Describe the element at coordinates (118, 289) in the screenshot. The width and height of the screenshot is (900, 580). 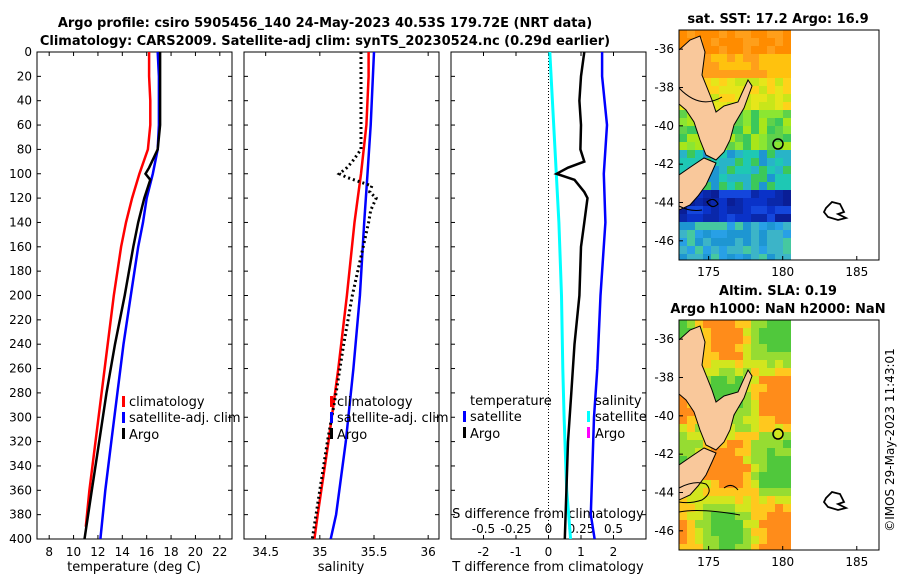
I see `temperature-climatology-line` at that location.